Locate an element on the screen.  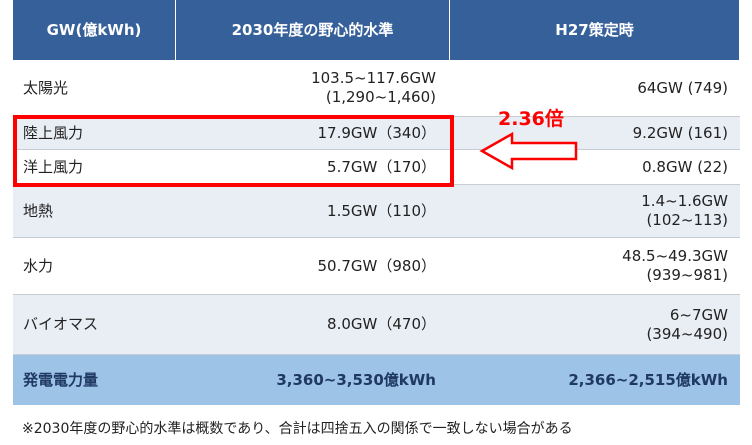
cell-text: 50.7GW（980） is located at coordinates (376, 265).